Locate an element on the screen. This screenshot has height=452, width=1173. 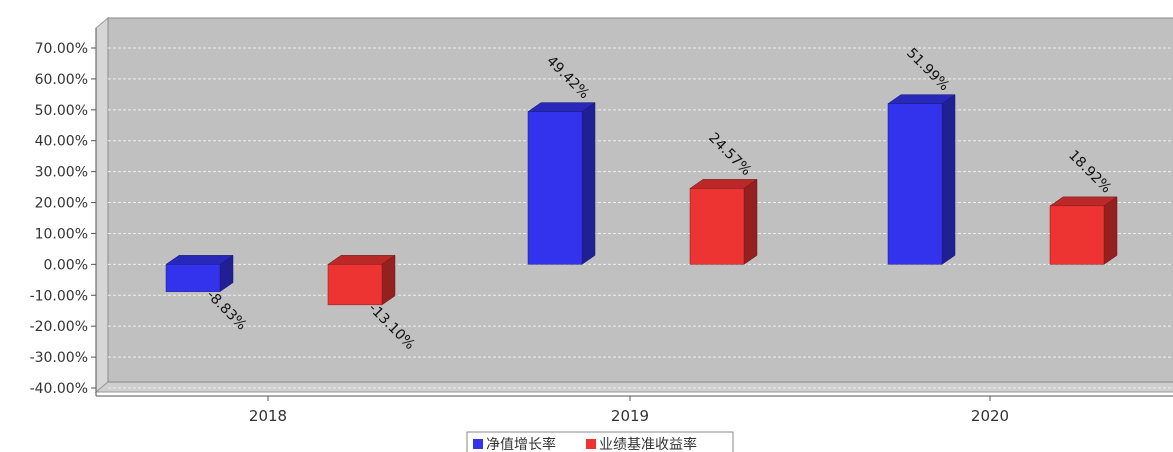
plot-side-wall is located at coordinates (102, 205).